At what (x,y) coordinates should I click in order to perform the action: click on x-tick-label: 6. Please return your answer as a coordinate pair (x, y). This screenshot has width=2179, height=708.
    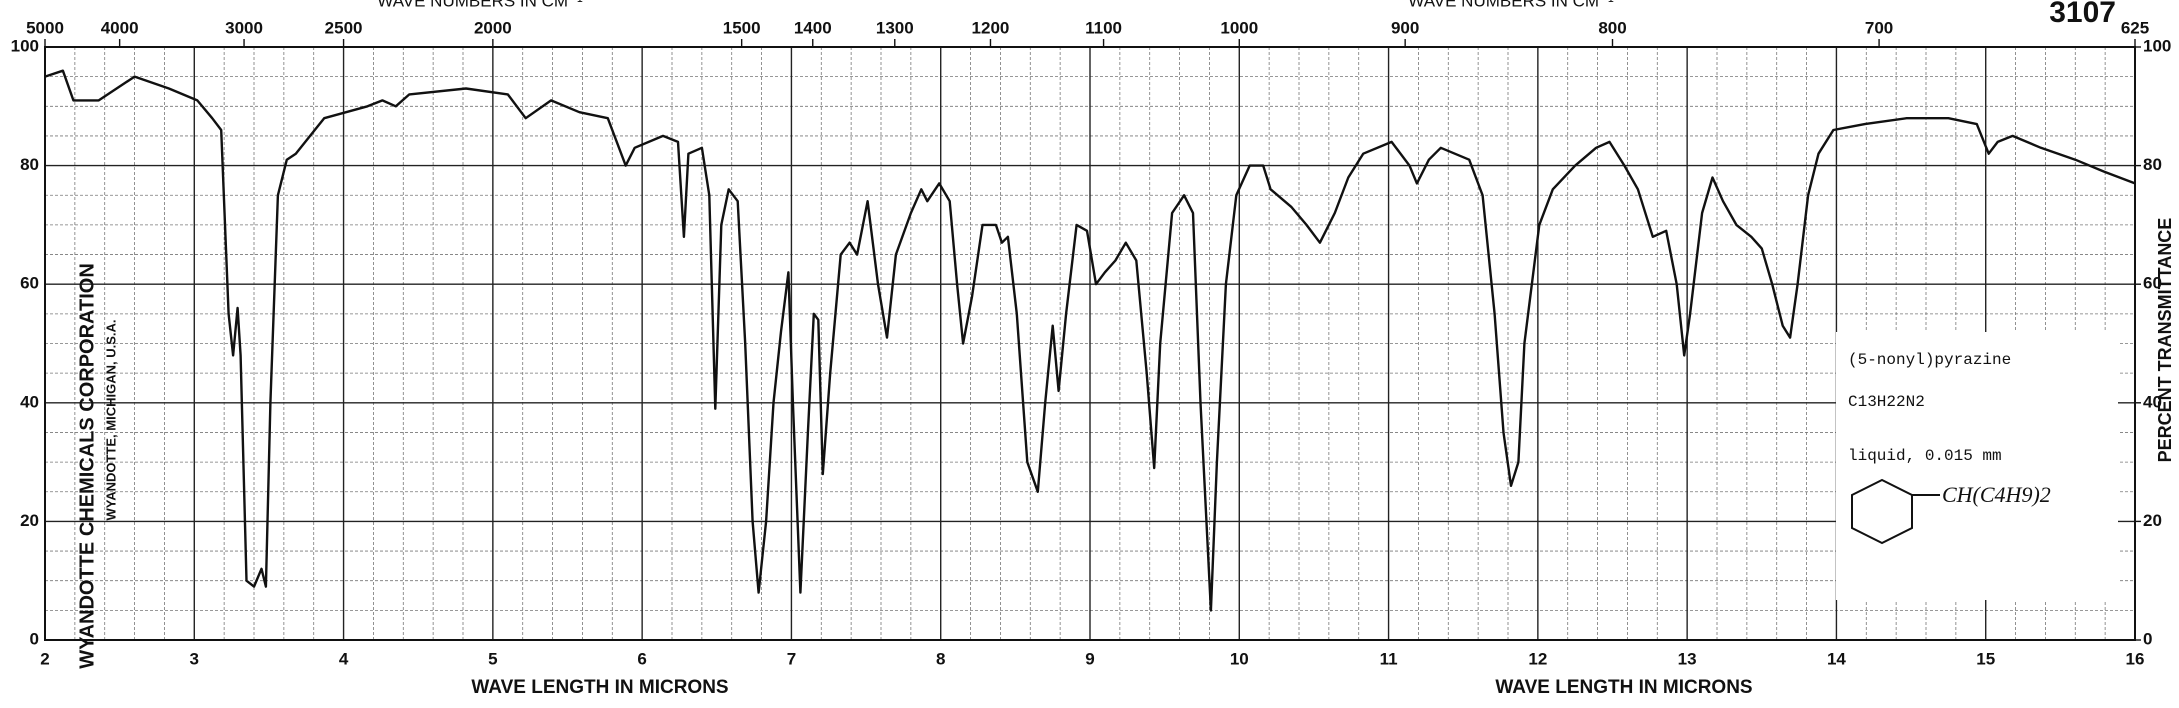
    Looking at the image, I should click on (641, 658).